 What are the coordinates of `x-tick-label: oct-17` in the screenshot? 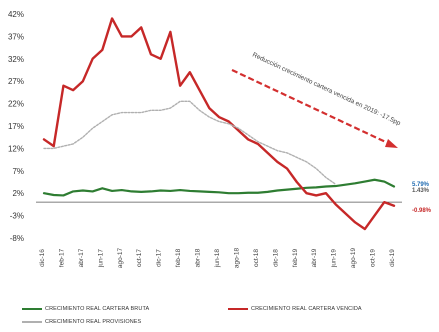 It's located at (139, 258).